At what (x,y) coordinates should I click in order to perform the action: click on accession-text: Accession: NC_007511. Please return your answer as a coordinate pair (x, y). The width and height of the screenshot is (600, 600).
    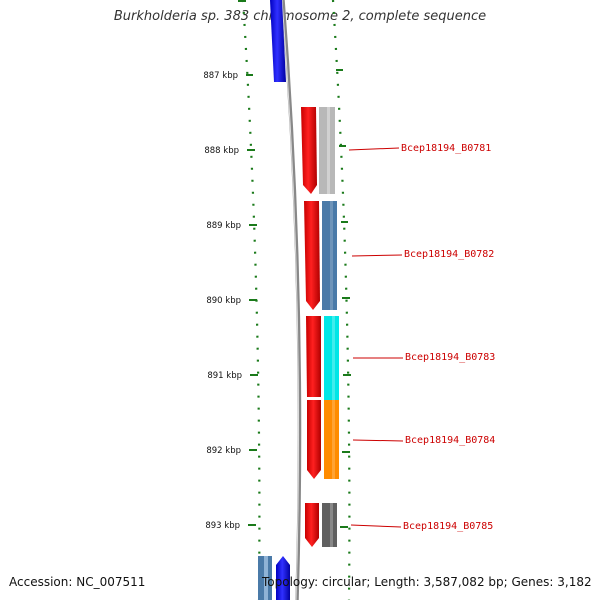
    Looking at the image, I should click on (77, 582).